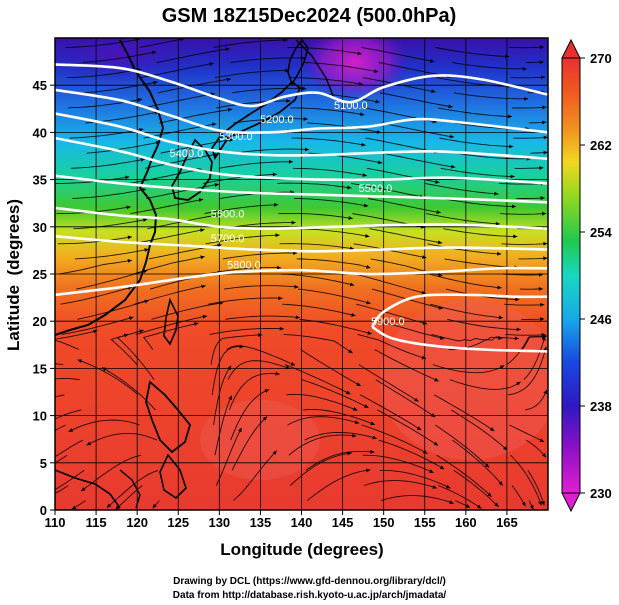 The height and width of the screenshot is (605, 619). Describe the element at coordinates (40, 368) in the screenshot. I see `y-tick-label: 15` at that location.